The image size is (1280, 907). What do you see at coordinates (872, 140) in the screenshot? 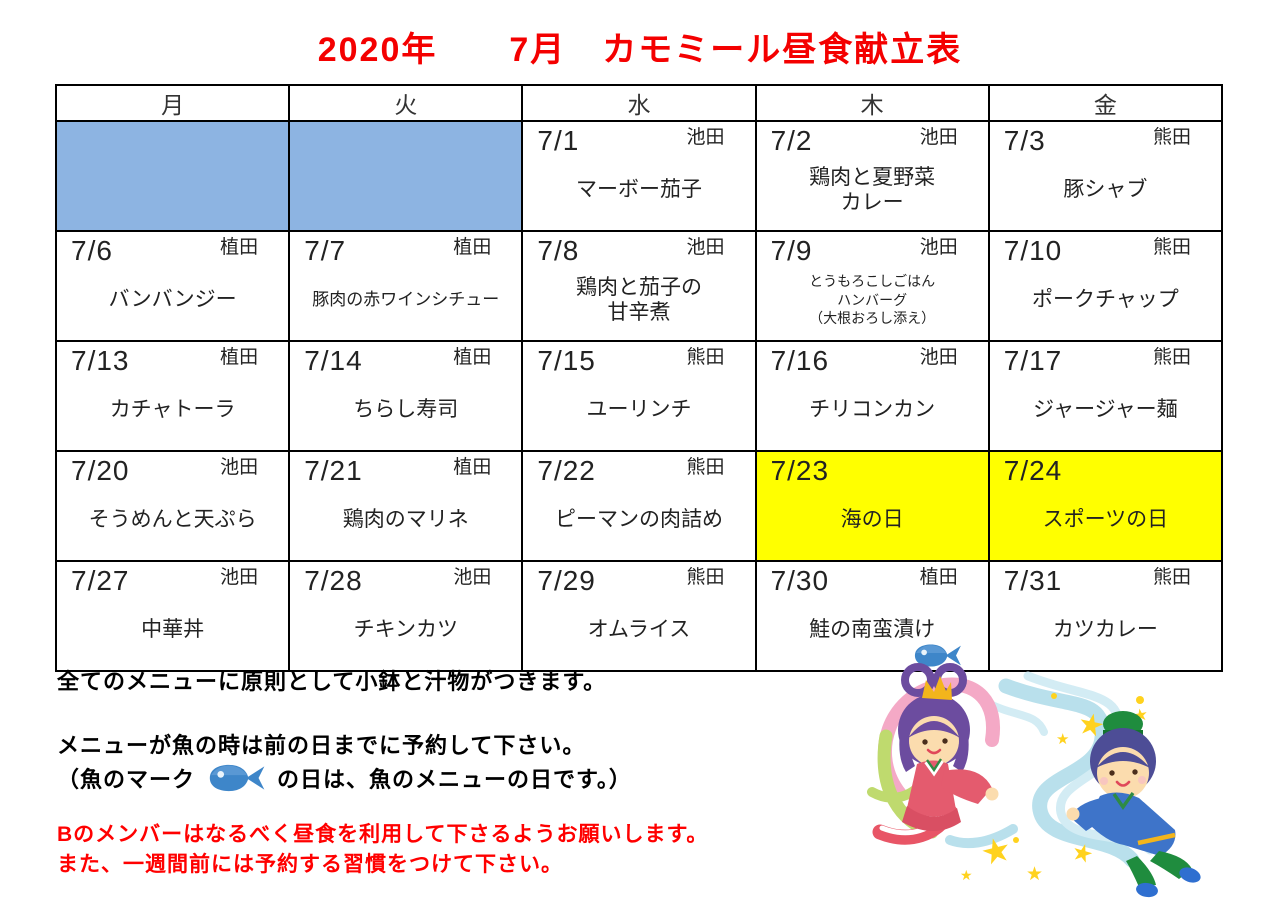
I see `cell-head: 7/2 池田` at bounding box center [872, 140].